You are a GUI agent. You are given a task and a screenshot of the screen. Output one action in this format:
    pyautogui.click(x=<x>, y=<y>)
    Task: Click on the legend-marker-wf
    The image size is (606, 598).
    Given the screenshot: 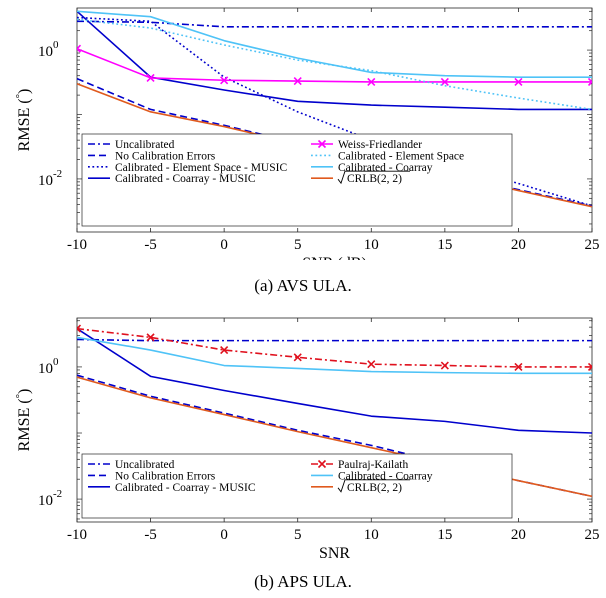 What is the action you would take?
    pyautogui.click(x=322, y=144)
    